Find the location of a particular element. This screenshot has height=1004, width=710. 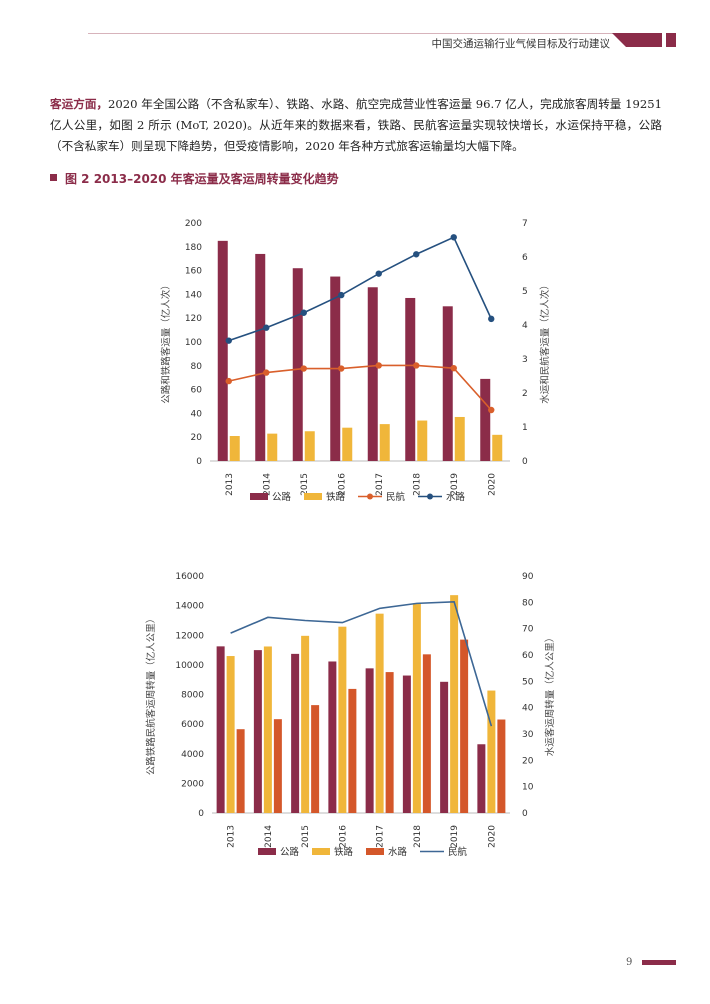

y-left-tick-label: 12000 is located at coordinates (189, 636).